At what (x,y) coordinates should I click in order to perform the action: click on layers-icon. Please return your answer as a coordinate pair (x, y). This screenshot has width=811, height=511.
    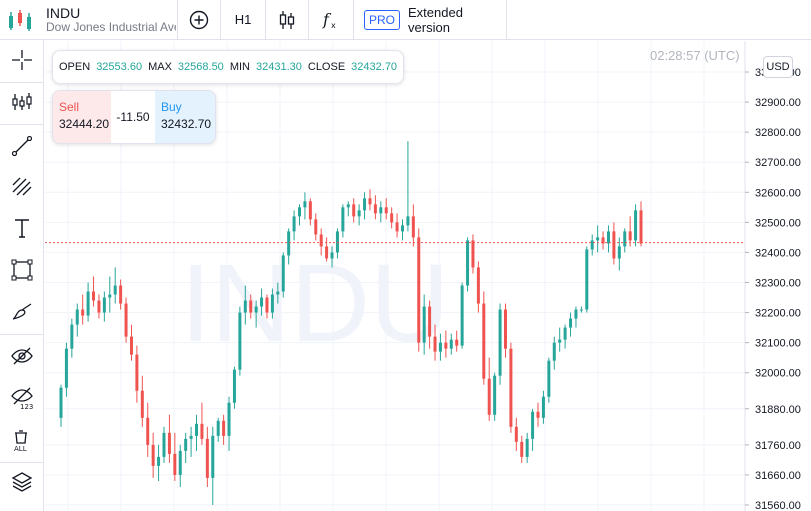
    Looking at the image, I should click on (22, 482).